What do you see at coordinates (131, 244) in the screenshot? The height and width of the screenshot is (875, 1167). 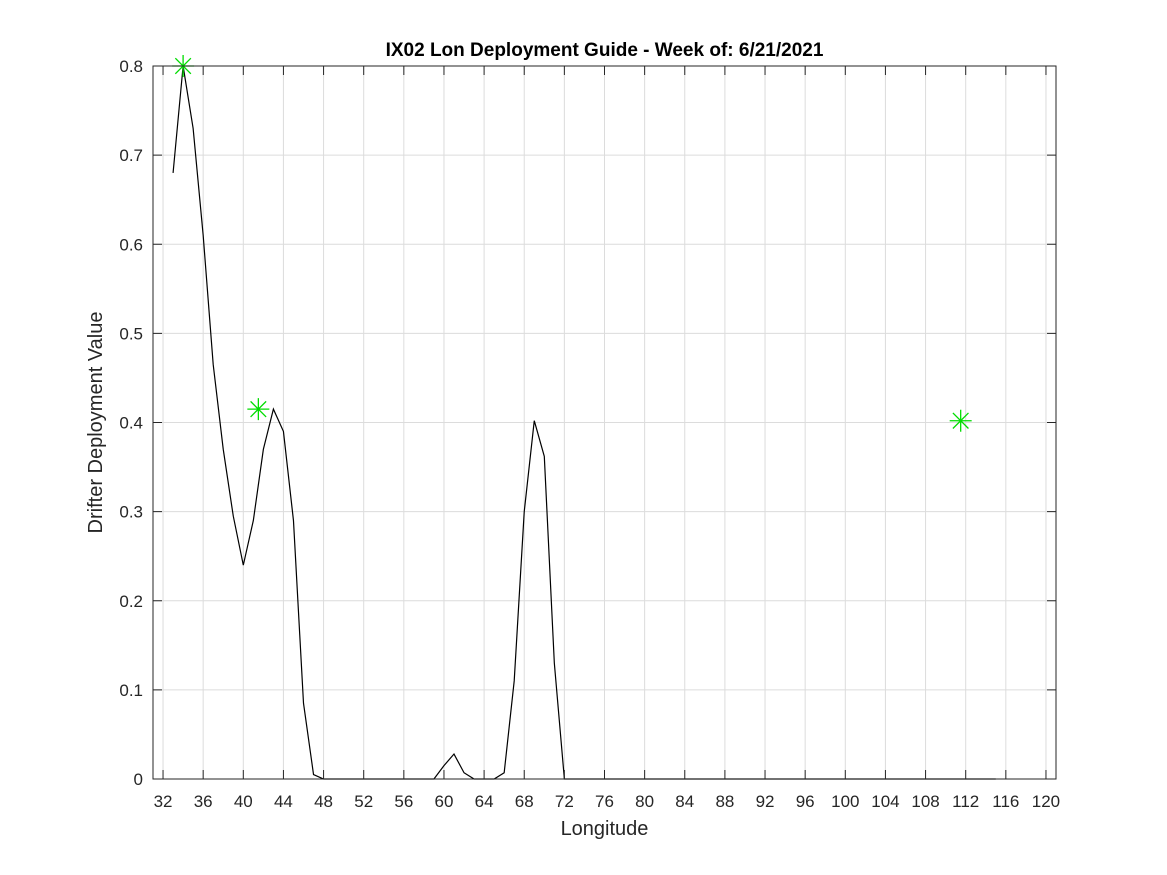 I see `y-tick-label: 0.6` at bounding box center [131, 244].